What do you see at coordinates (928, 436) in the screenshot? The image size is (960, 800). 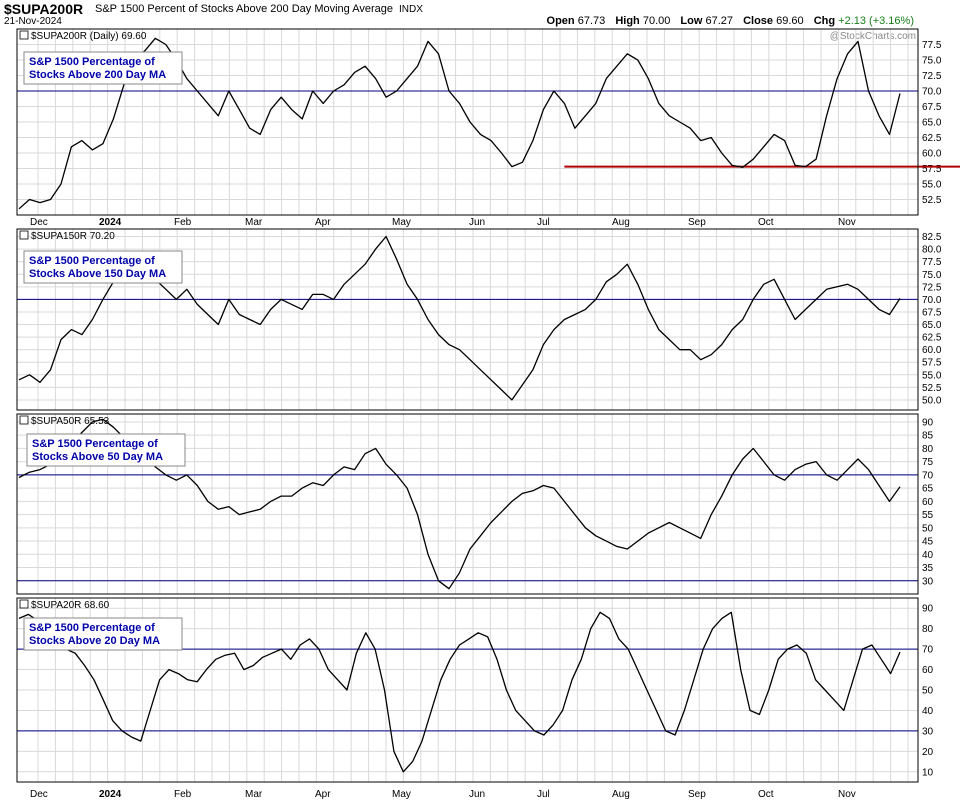 I see `y-tick-label: 85` at bounding box center [928, 436].